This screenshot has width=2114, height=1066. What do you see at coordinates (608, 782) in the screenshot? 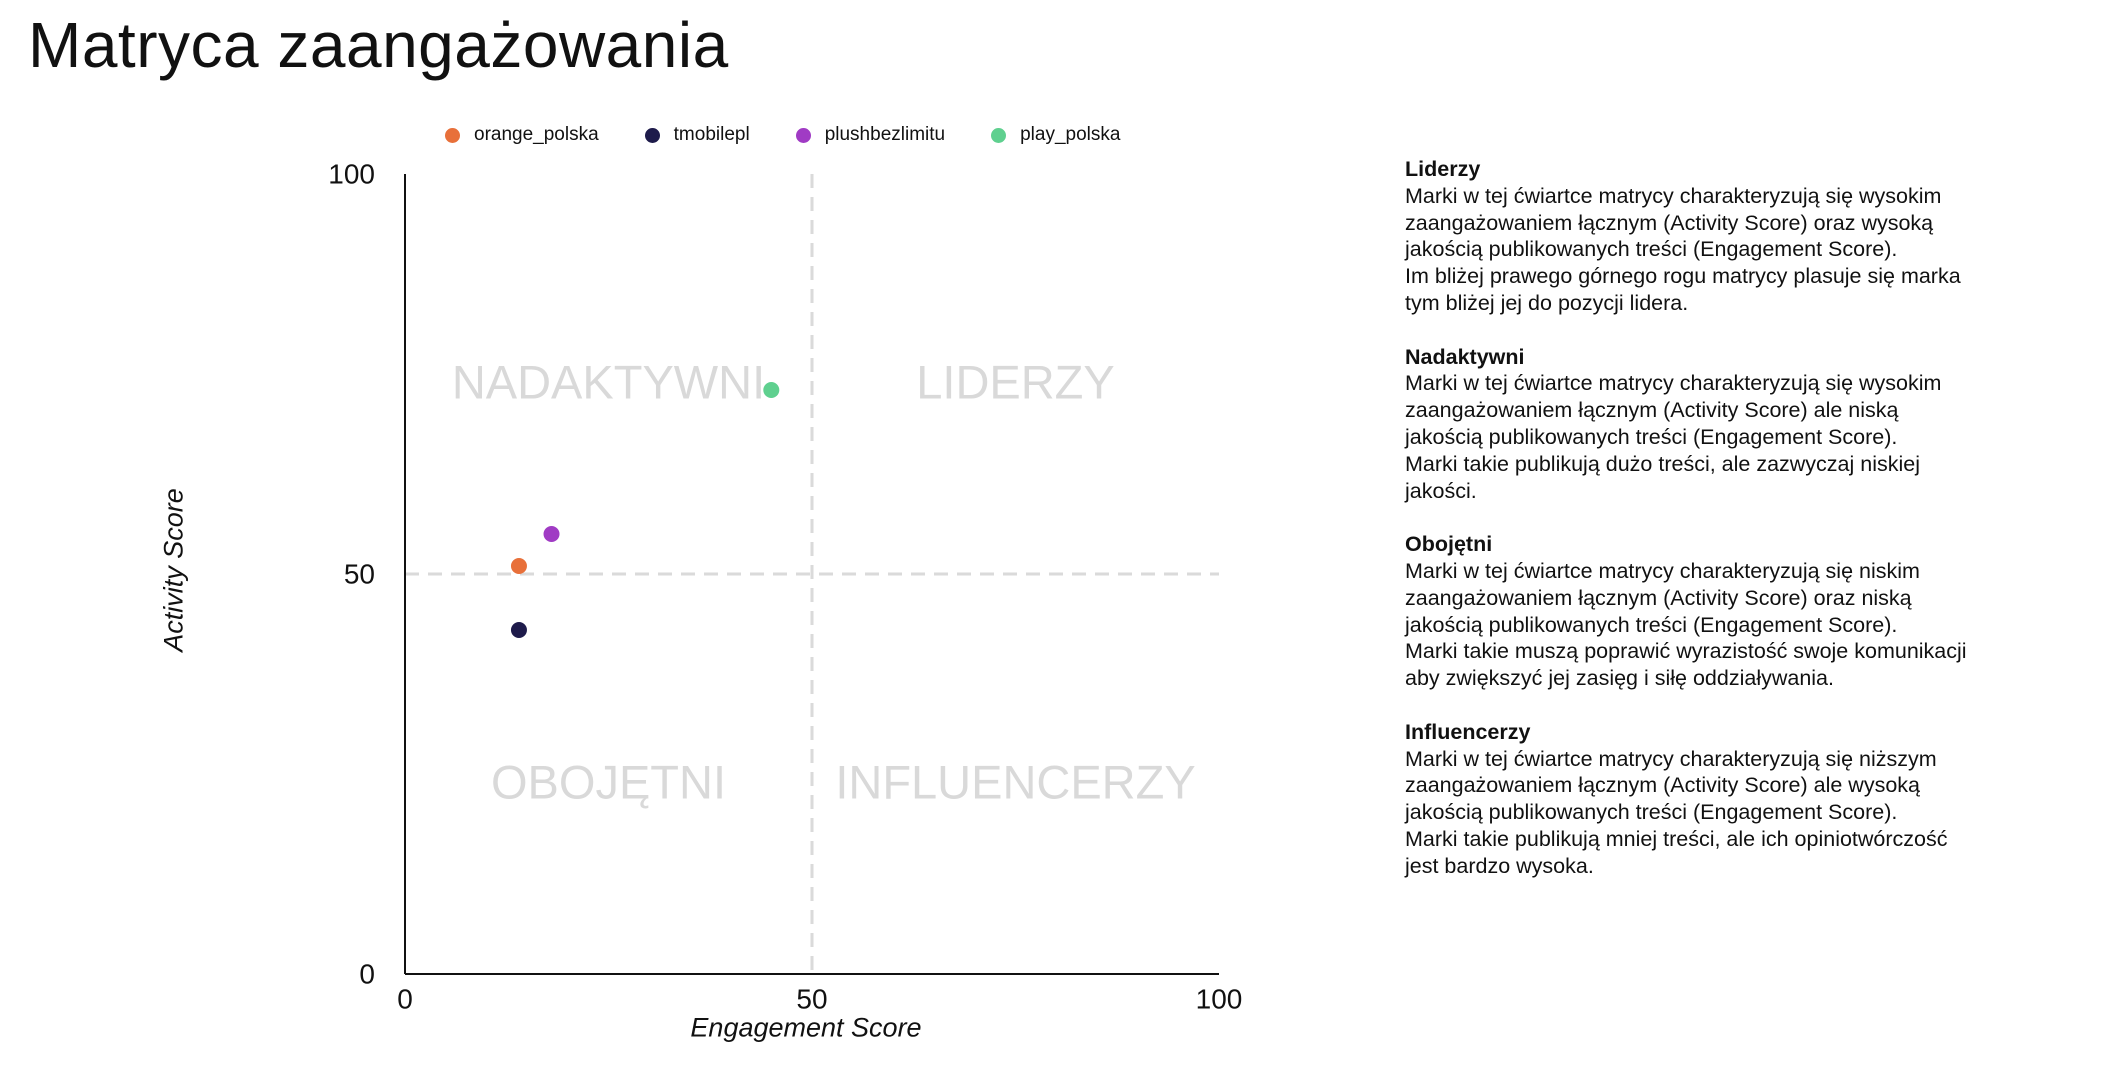
I see `quadrant-label-bottom-left: OBOJĘTNI` at bounding box center [608, 782].